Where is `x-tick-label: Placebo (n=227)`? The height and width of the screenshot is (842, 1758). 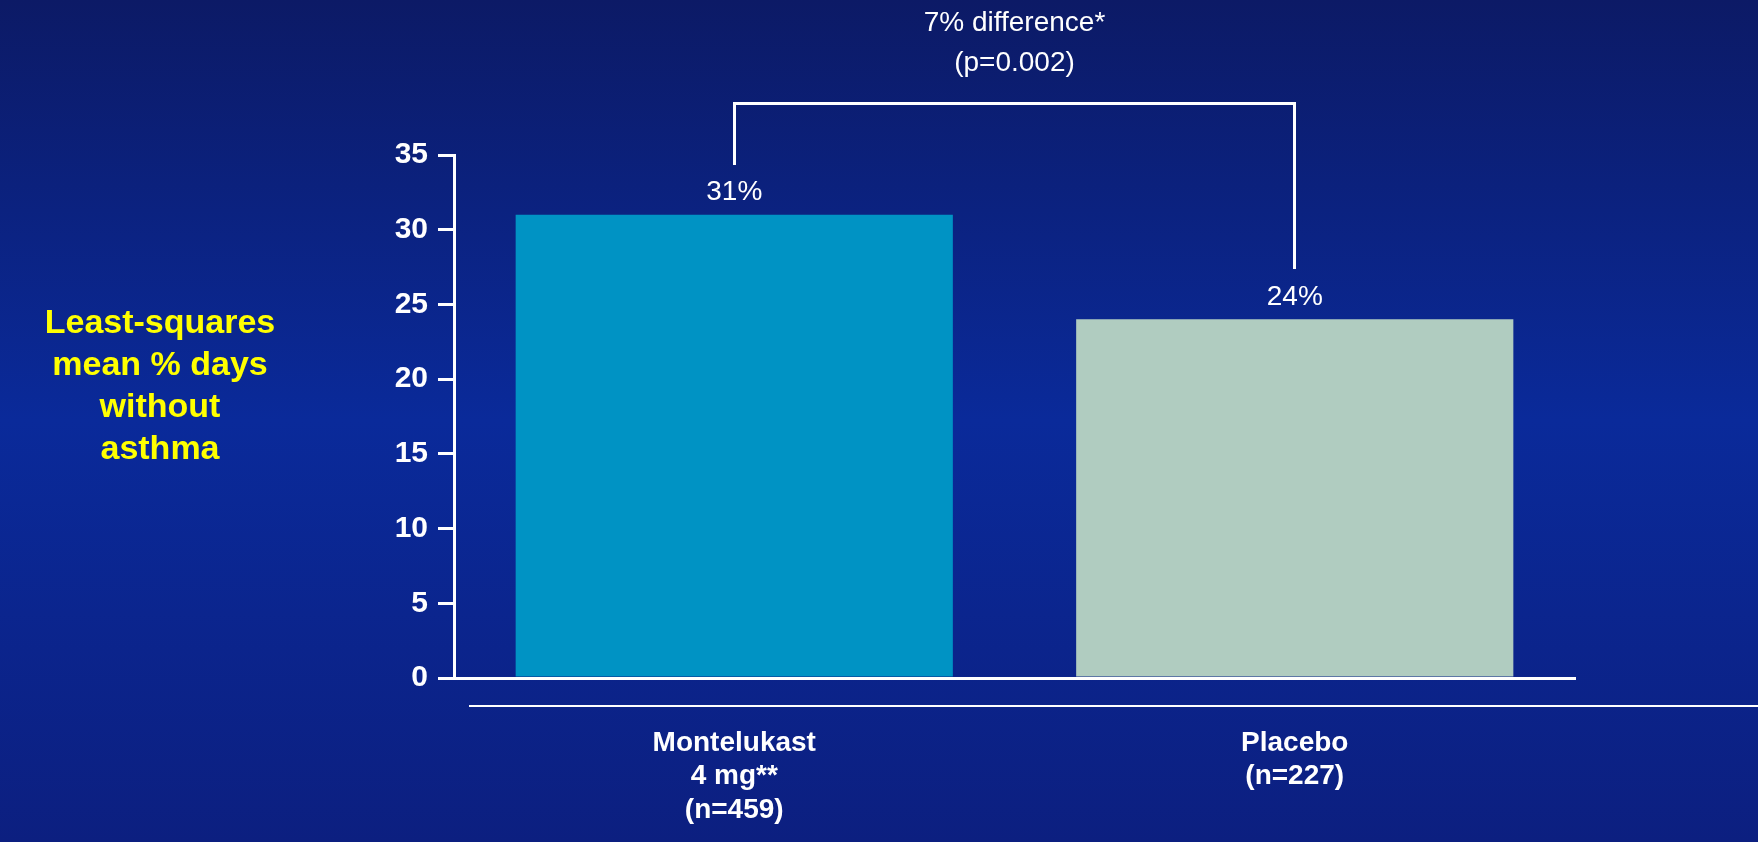
x-tick-label: Placebo (n=227) is located at coordinates (1295, 758).